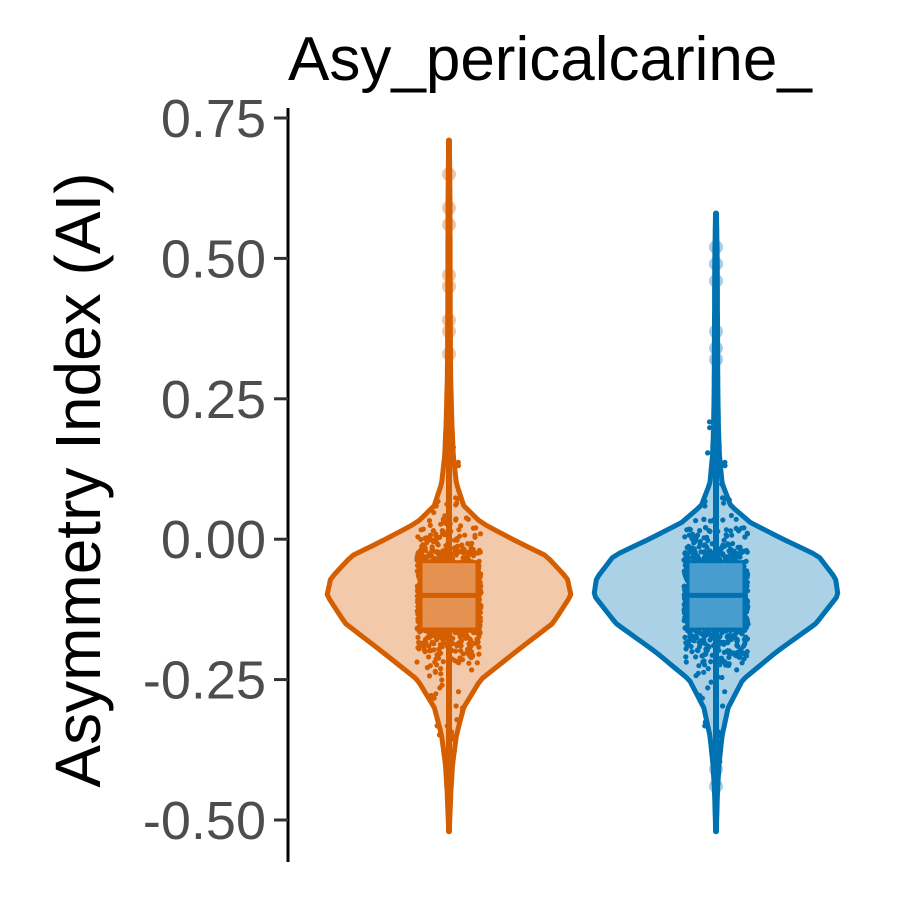 This screenshot has width=900, height=900. I want to click on y-tick-label: 0.25, so click(213, 400).